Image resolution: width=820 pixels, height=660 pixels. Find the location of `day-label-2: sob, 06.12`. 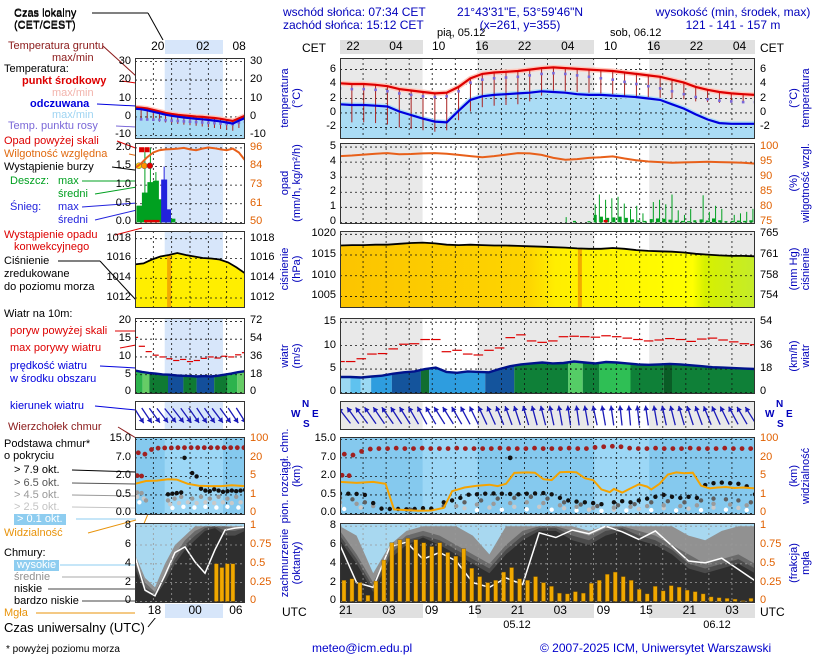

day-label-2: sob, 06.12 is located at coordinates (636, 33).